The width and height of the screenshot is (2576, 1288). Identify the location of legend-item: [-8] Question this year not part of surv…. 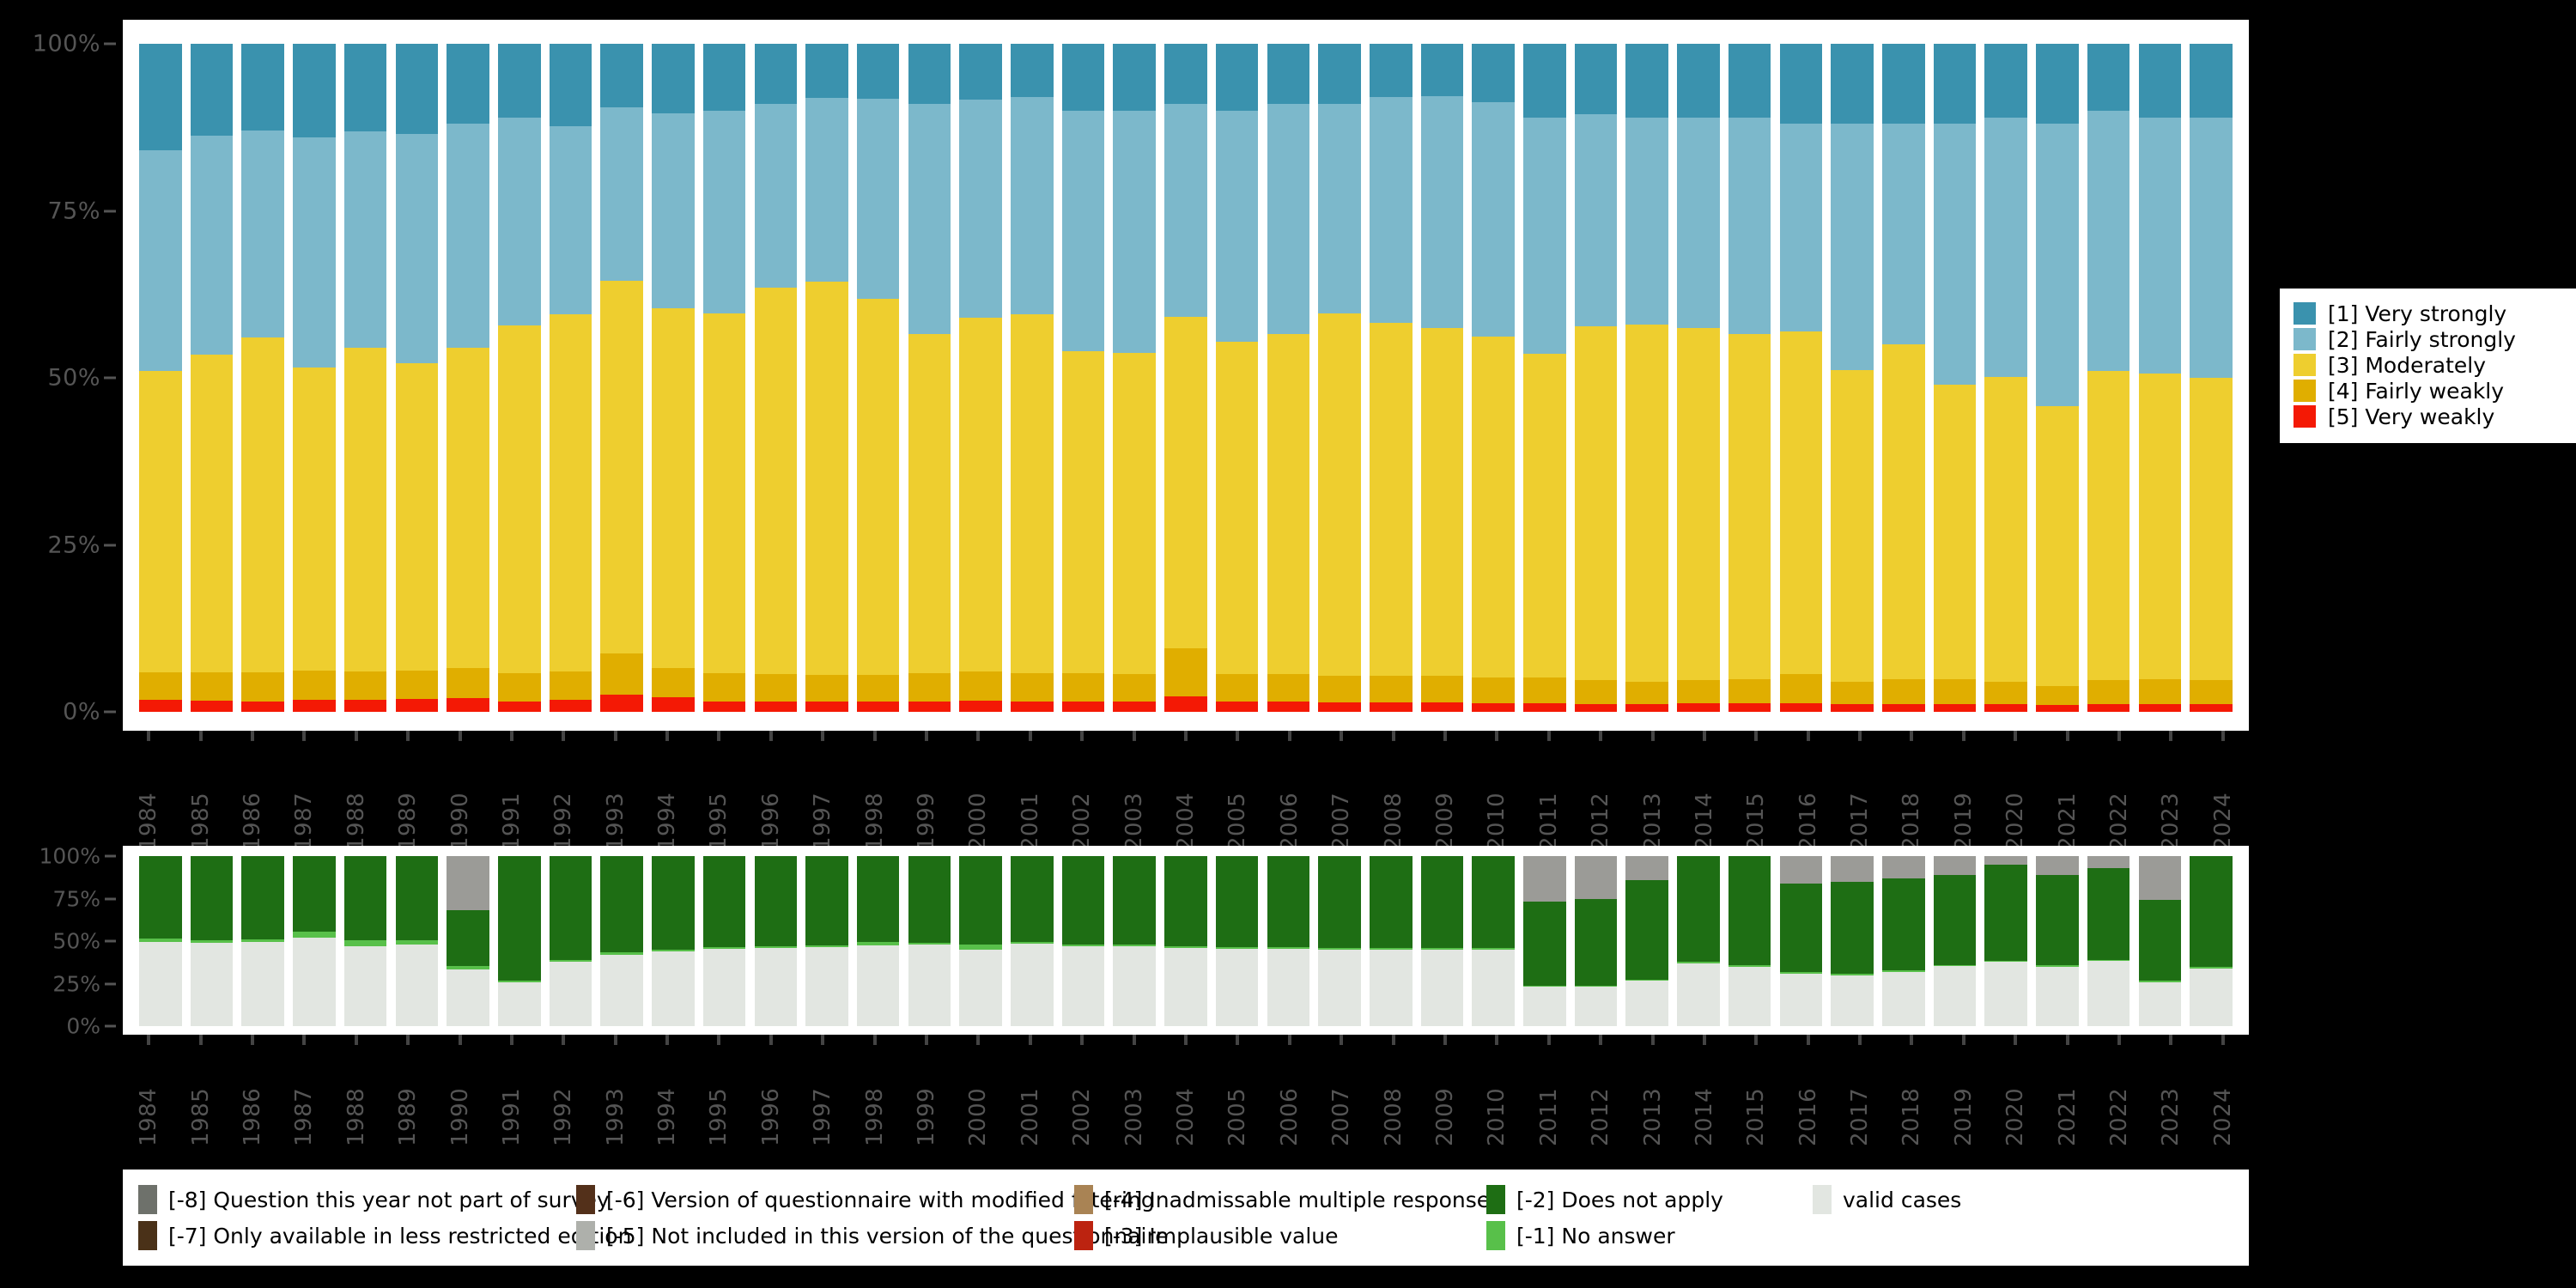
(374, 1200).